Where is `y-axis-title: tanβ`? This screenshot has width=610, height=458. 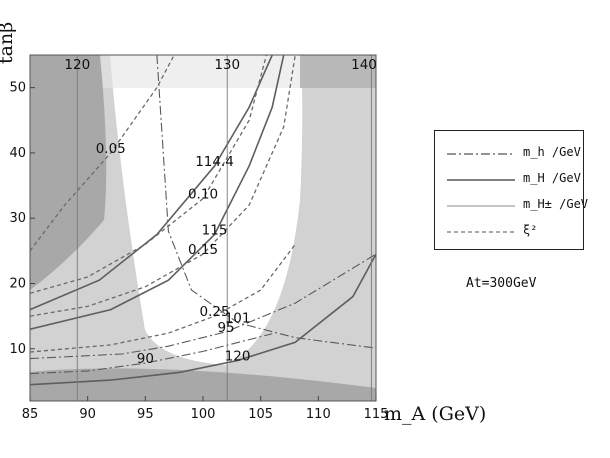 y-axis-title: tanβ is located at coordinates (8, 43).